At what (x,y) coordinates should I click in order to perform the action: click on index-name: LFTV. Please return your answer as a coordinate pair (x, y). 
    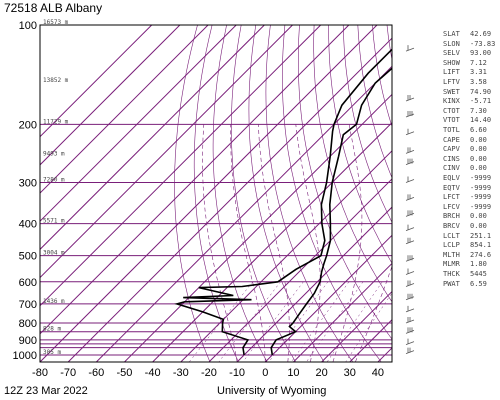
    Looking at the image, I should click on (451, 82).